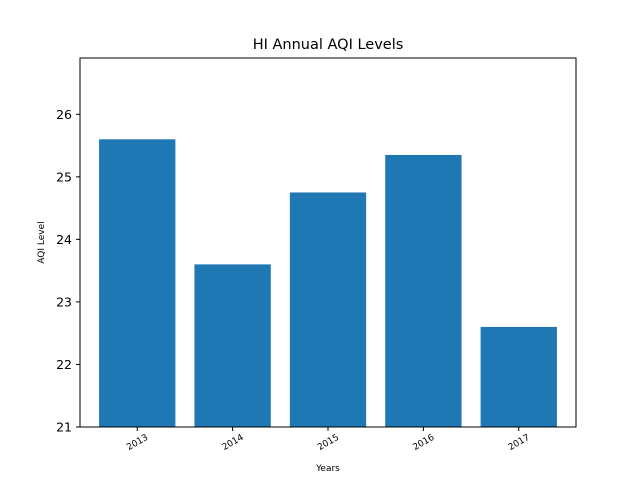  Describe the element at coordinates (232, 345) in the screenshot. I see `bar-2014` at that location.